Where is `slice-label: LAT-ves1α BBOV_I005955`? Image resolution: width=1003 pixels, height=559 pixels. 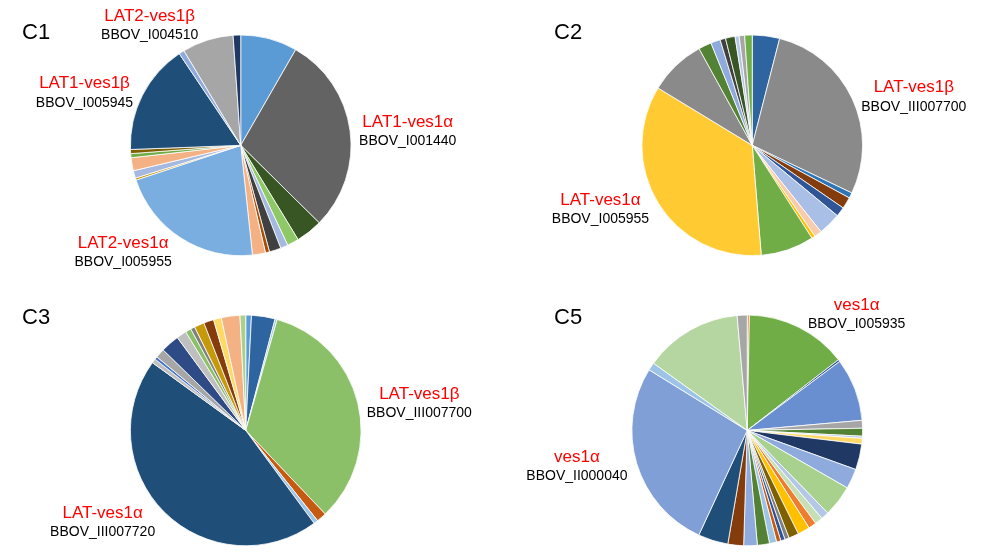 slice-label: LAT-ves1α BBOV_I005955 is located at coordinates (600, 208).